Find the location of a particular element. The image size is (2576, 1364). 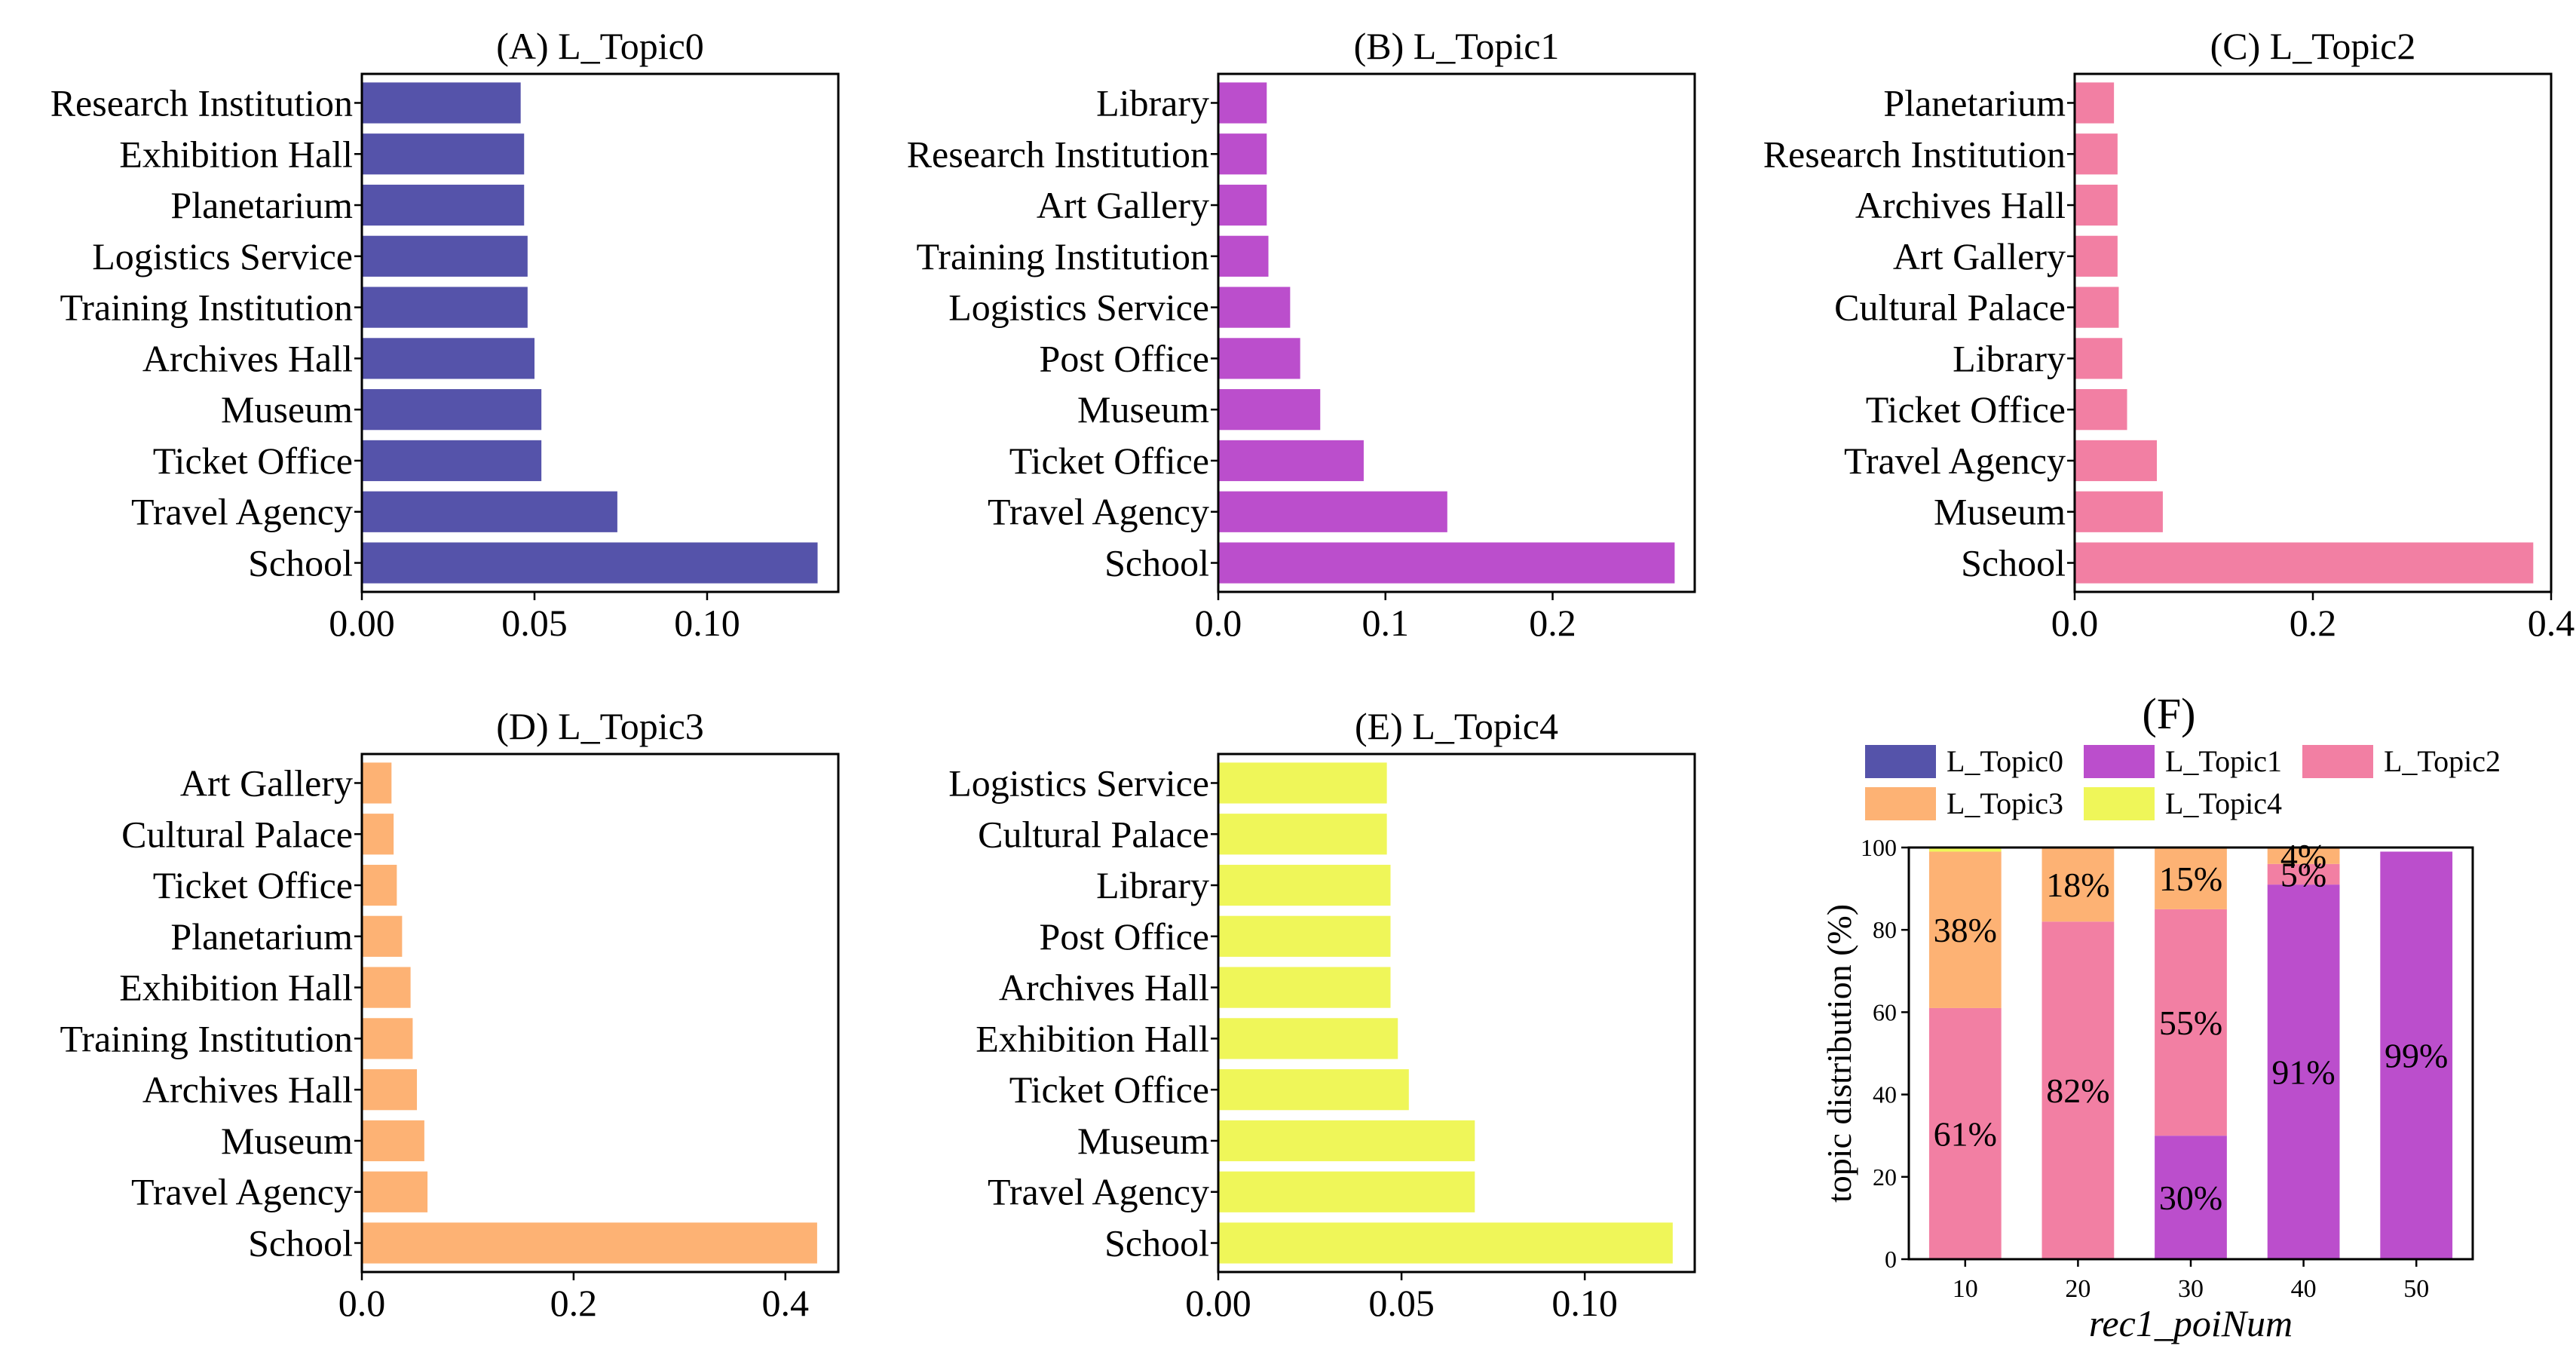

legend-item-l-topic4: L_Topic4 is located at coordinates (2183, 803).